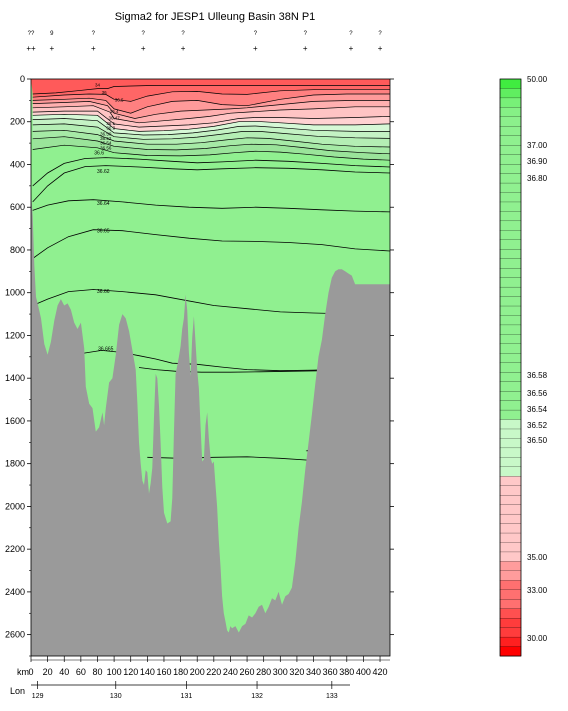  What do you see at coordinates (81, 672) in the screenshot?
I see `km-tick-label: 60` at bounding box center [81, 672].